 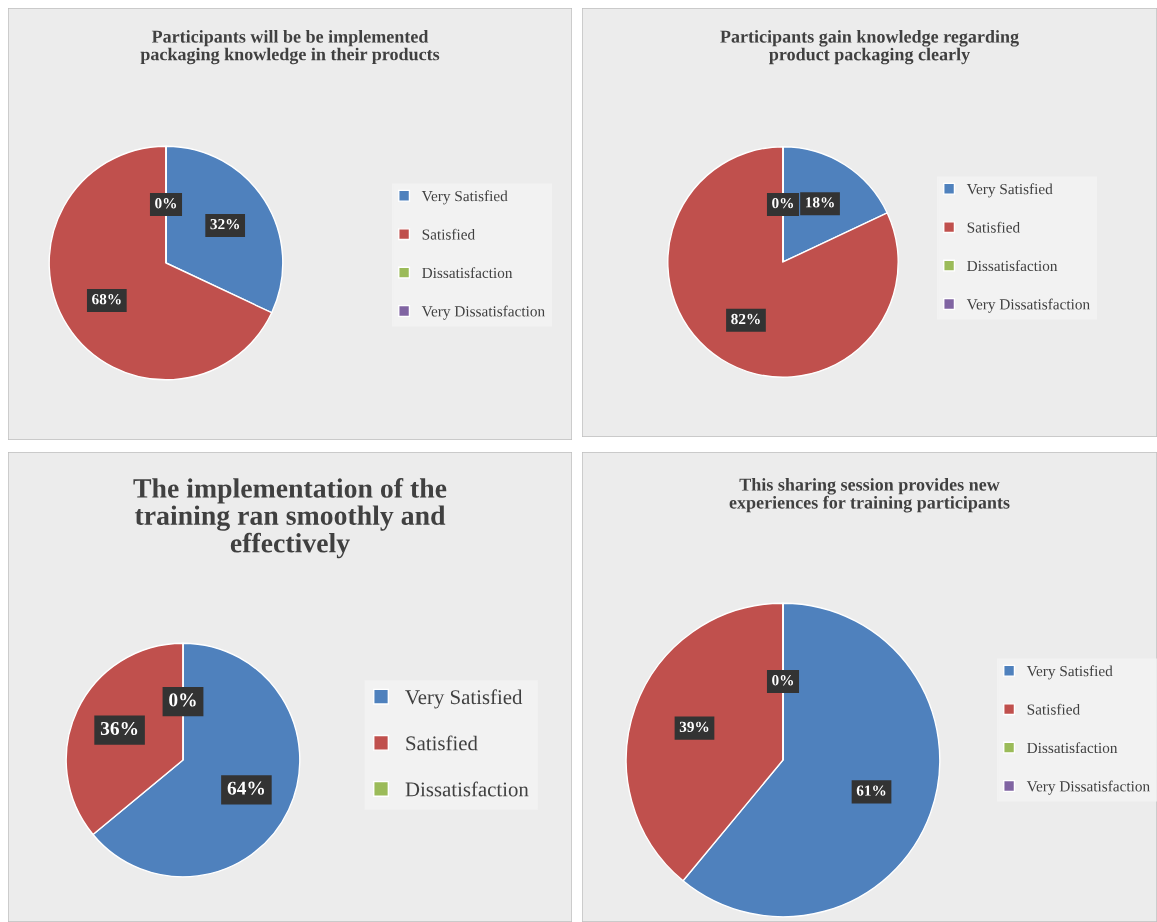 What do you see at coordinates (225, 224) in the screenshot?
I see `data-label: 32%` at bounding box center [225, 224].